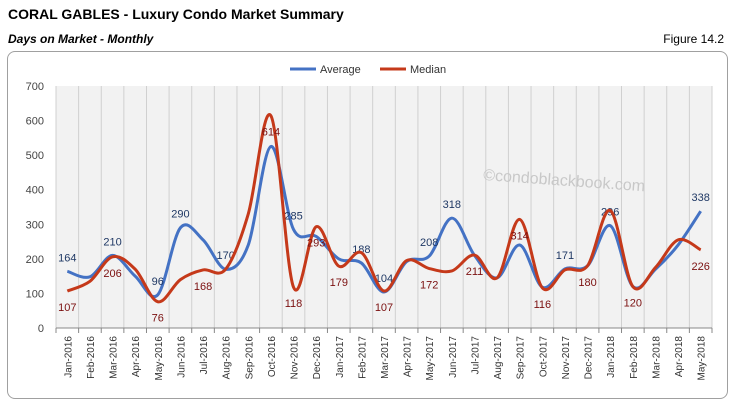 Image resolution: width=736 pixels, height=407 pixels. What do you see at coordinates (589, 358) in the screenshot?
I see `x-tick-label: Dec-2017` at bounding box center [589, 358].